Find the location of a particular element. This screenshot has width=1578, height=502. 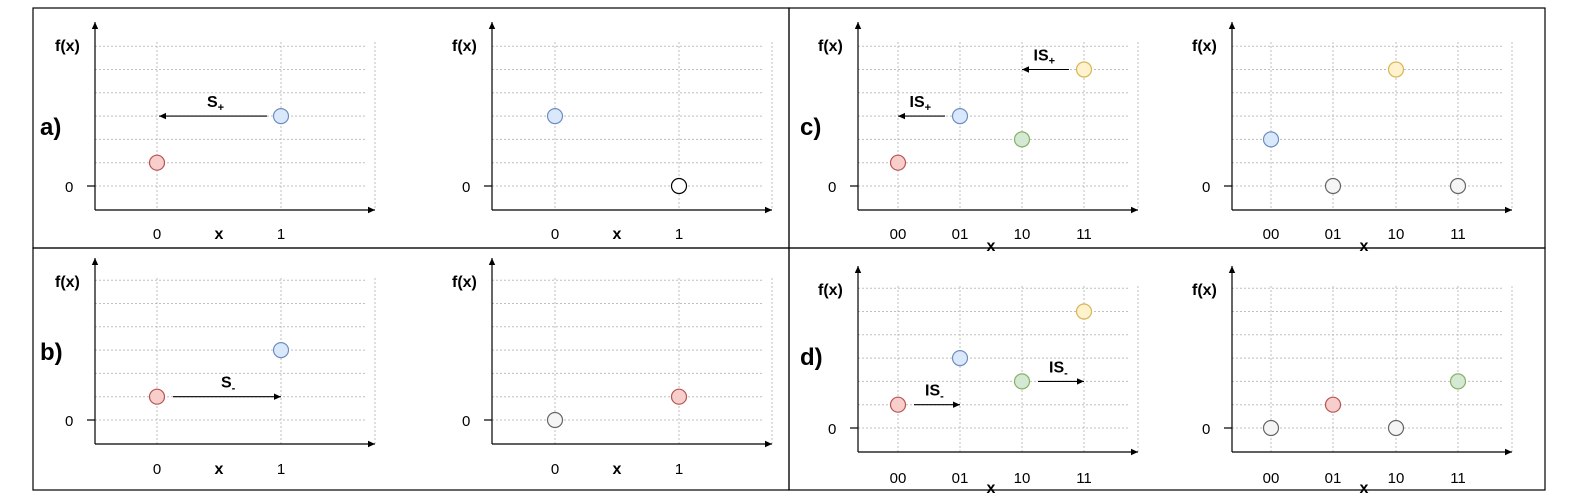

plot-d-2: f(x)000 01 10 11x is located at coordinates (1352, 381).